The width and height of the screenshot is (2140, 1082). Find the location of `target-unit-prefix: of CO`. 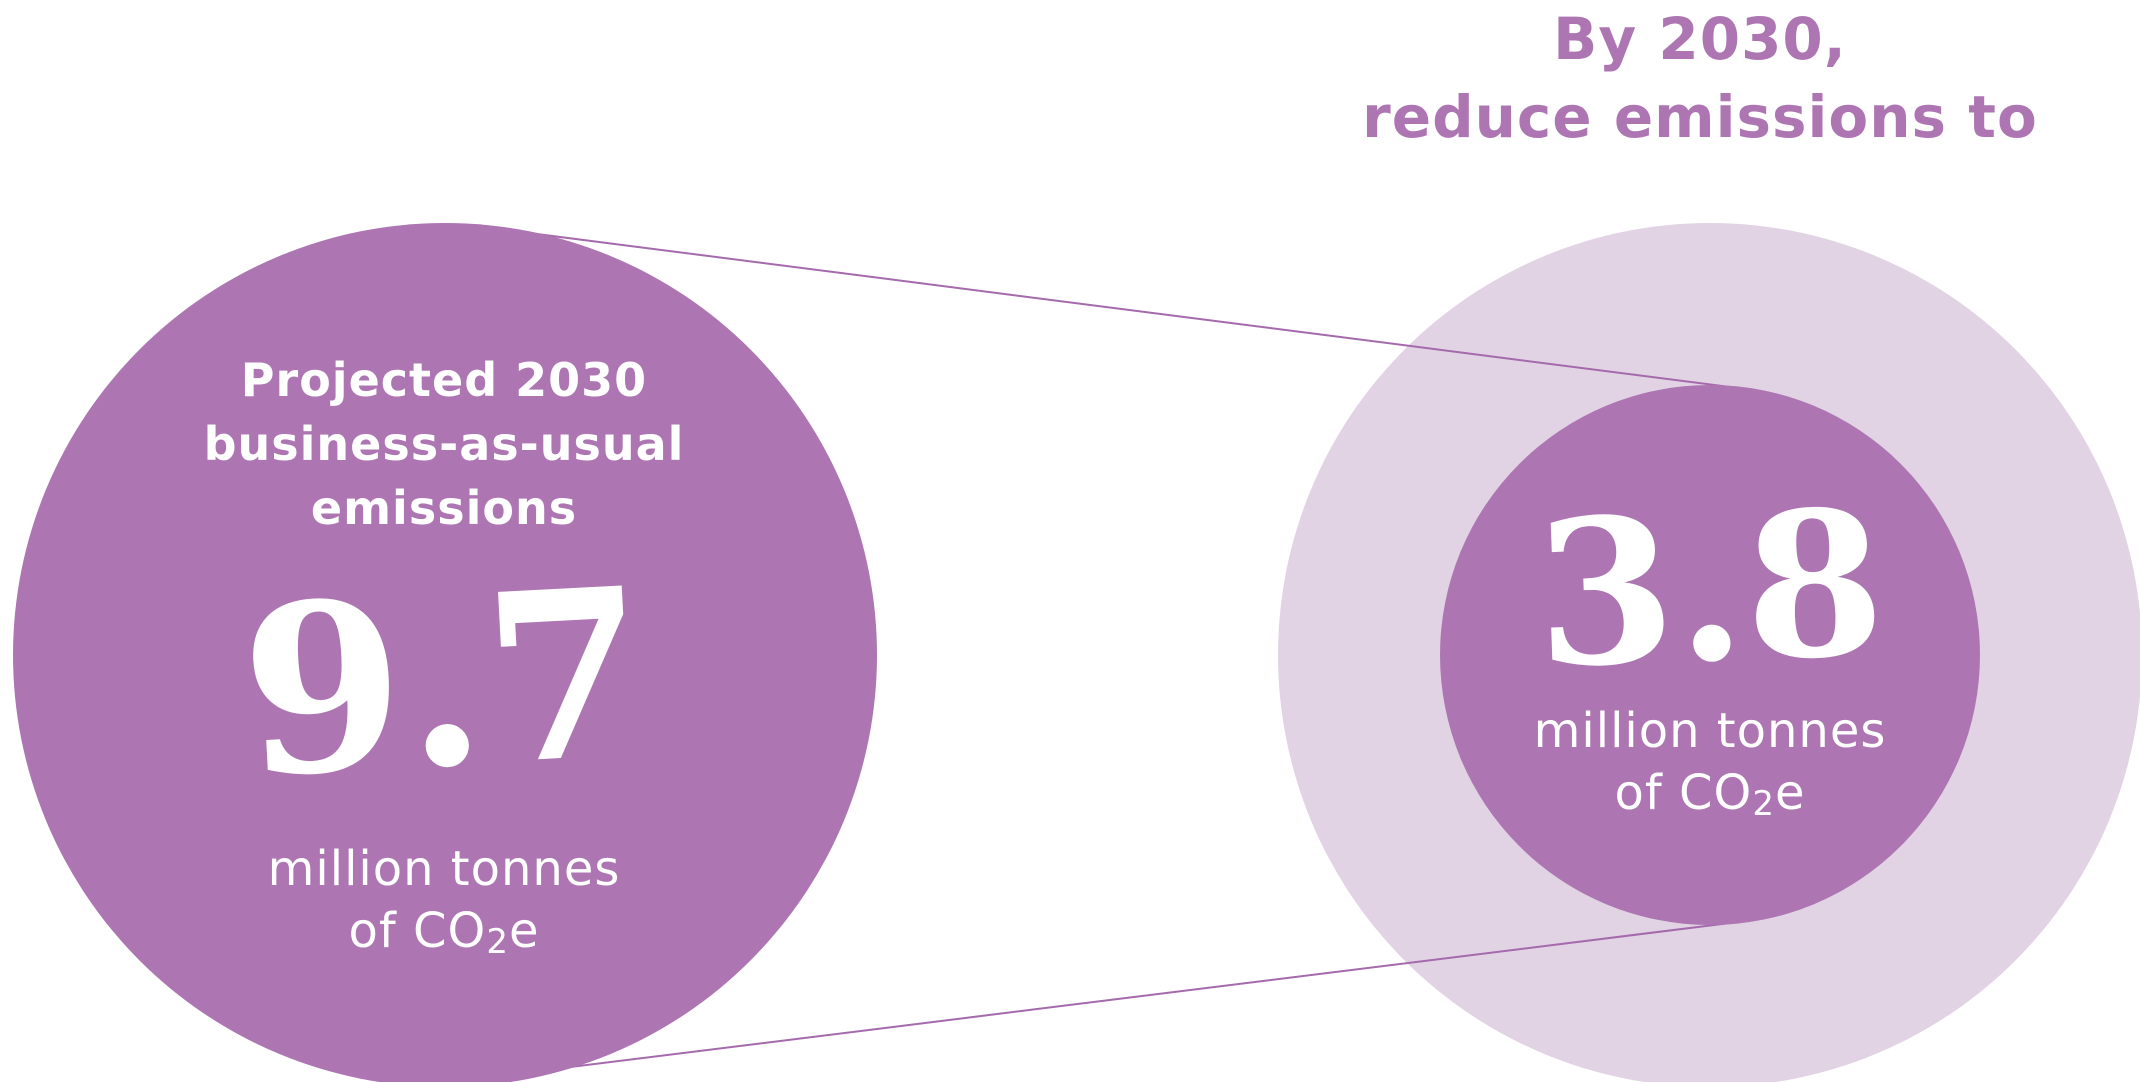

target-unit-prefix: of CO is located at coordinates (1683, 793).